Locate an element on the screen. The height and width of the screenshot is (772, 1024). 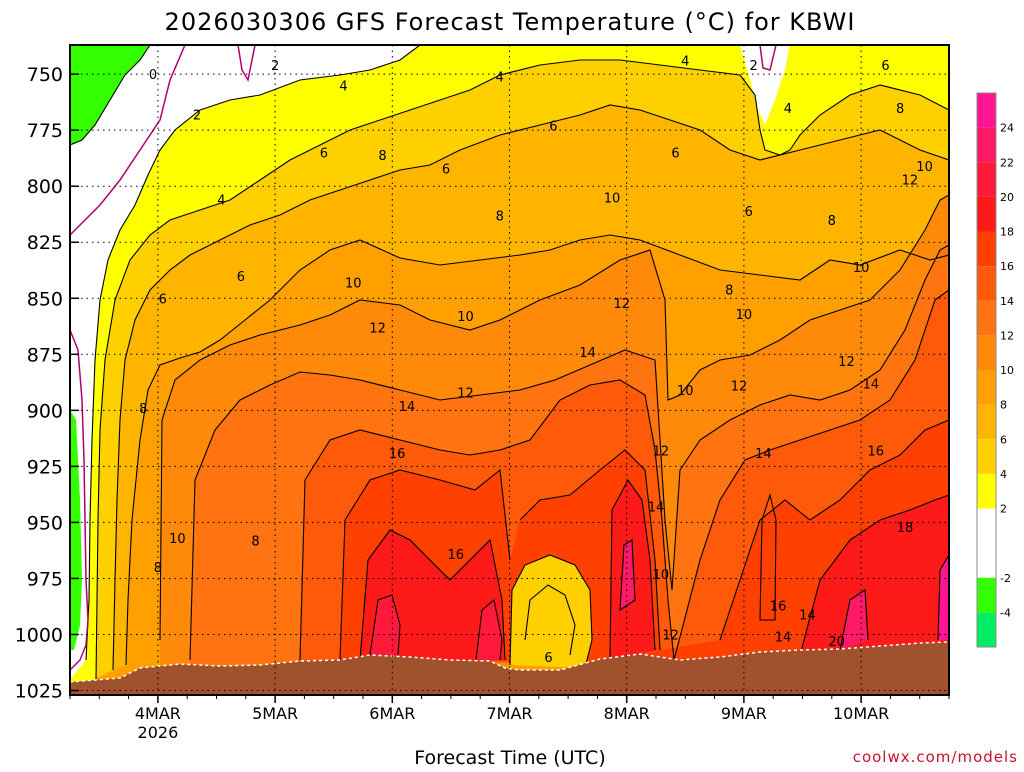
legend-label: 2 is located at coordinates (1003, 509).